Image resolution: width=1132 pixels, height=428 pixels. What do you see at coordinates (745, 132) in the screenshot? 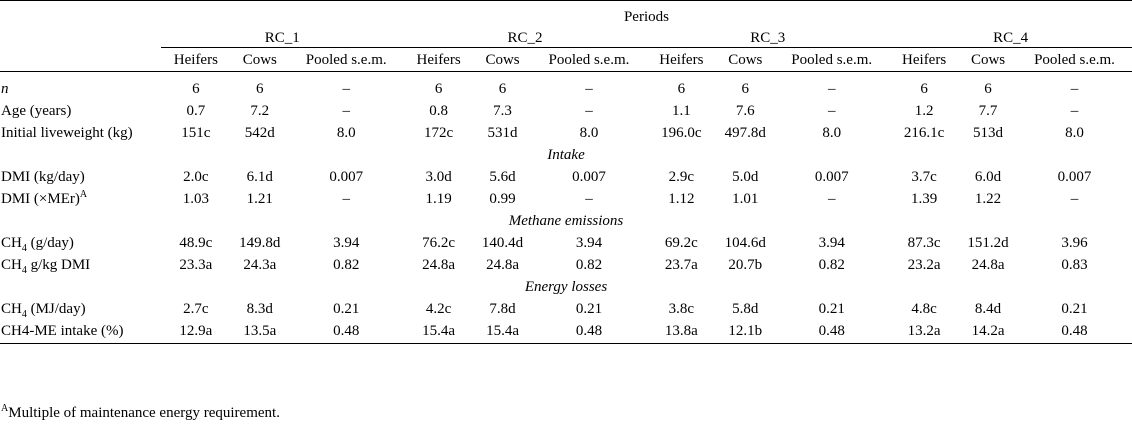
I see `table-cell: 497.8d` at bounding box center [745, 132].